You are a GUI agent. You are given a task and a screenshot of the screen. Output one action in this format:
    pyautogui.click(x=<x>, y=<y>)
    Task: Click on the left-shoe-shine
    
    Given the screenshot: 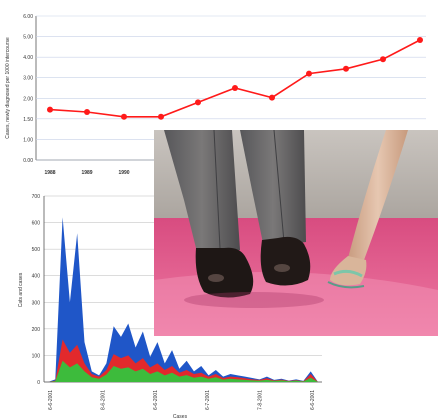 What is the action you would take?
    pyautogui.click(x=216, y=278)
    